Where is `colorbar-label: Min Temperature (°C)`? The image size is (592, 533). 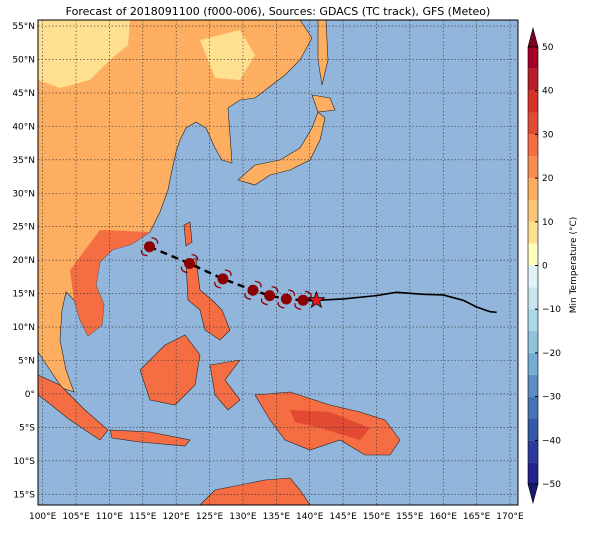
colorbar-label: Min Temperature (°C) is located at coordinates (574, 265).